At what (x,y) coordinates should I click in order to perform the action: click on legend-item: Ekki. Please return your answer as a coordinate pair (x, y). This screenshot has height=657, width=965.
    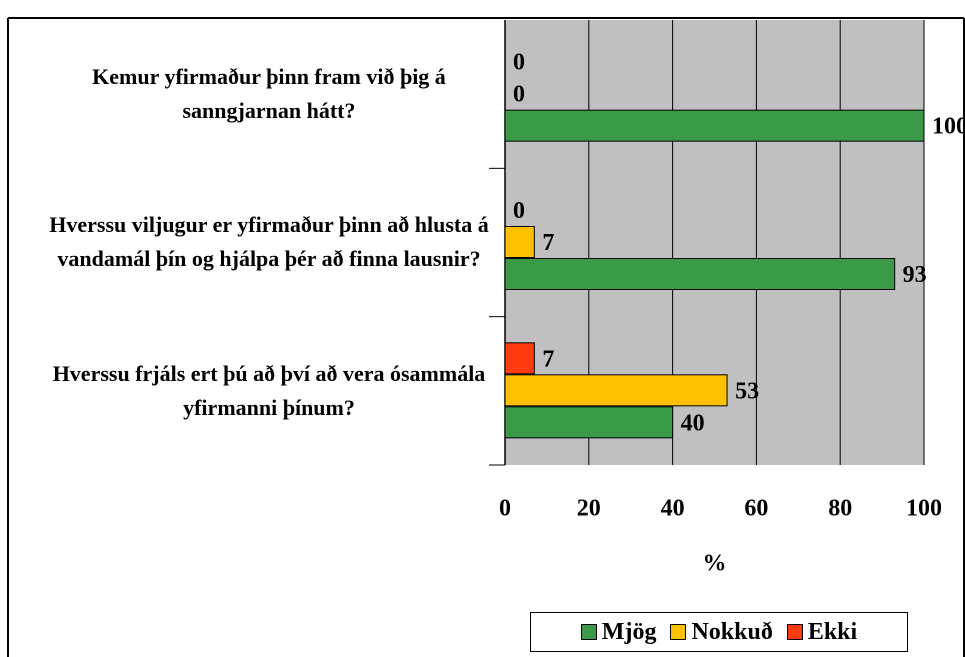
    Looking at the image, I should click on (822, 632).